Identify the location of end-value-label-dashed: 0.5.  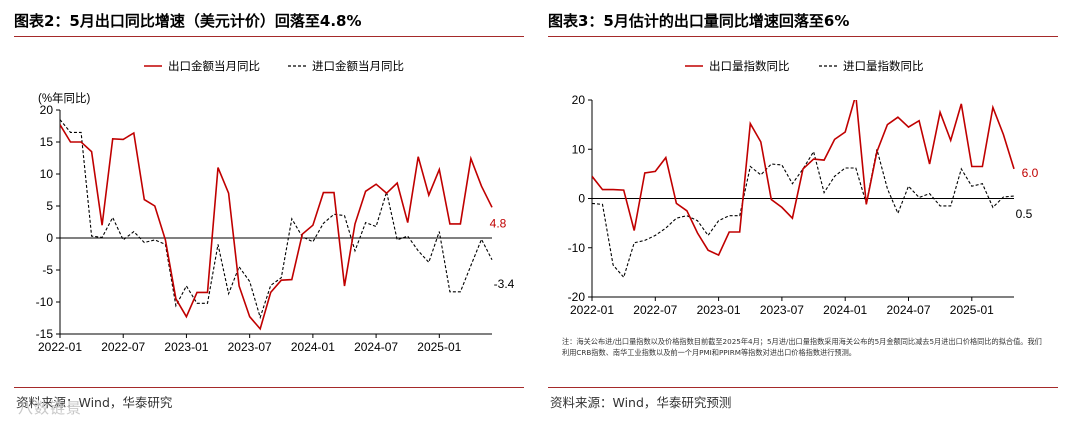
(1024, 214).